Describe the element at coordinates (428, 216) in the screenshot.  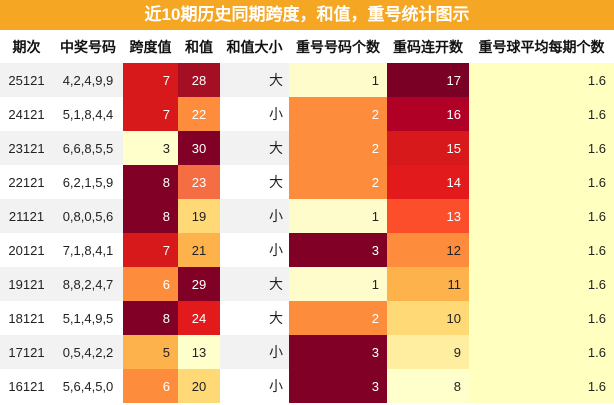
I see `consecutive-cell: 13` at that location.